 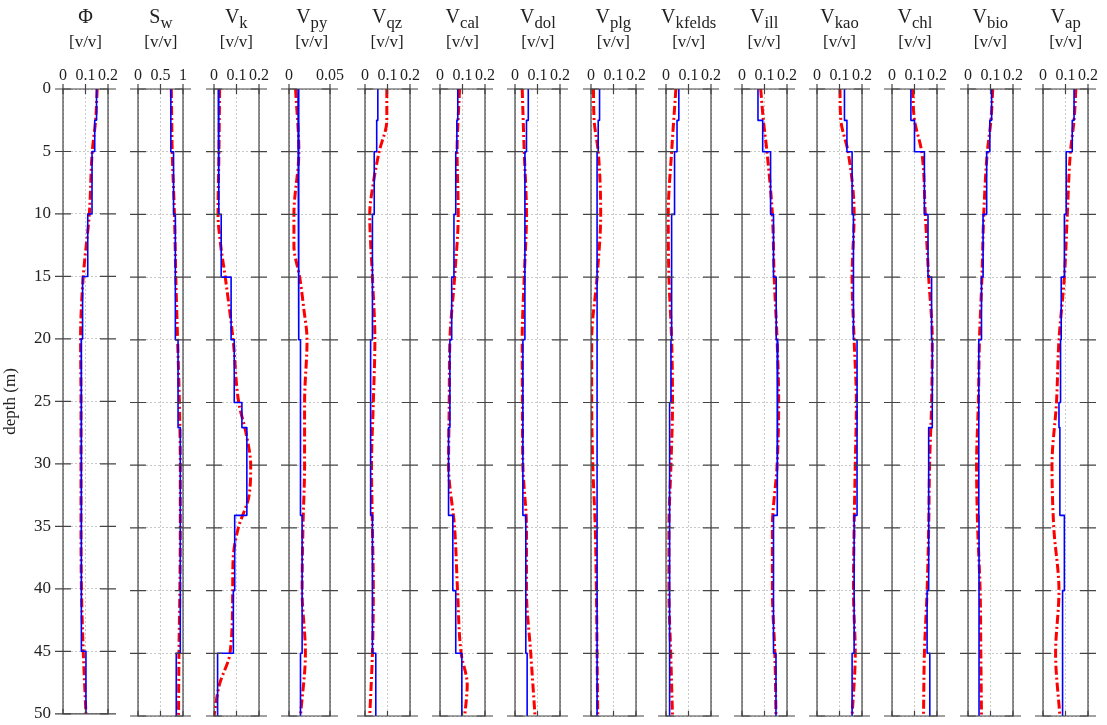 I want to click on y-tick-label: 20, so click(x=42, y=338).